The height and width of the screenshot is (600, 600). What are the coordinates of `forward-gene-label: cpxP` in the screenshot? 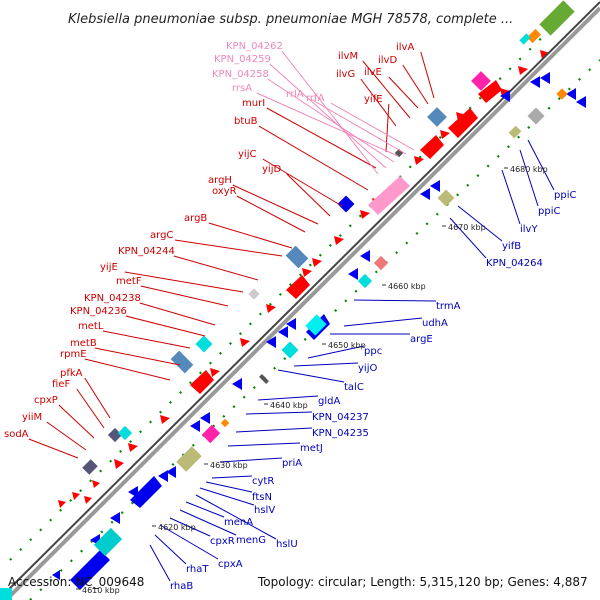 It's located at (46, 400).